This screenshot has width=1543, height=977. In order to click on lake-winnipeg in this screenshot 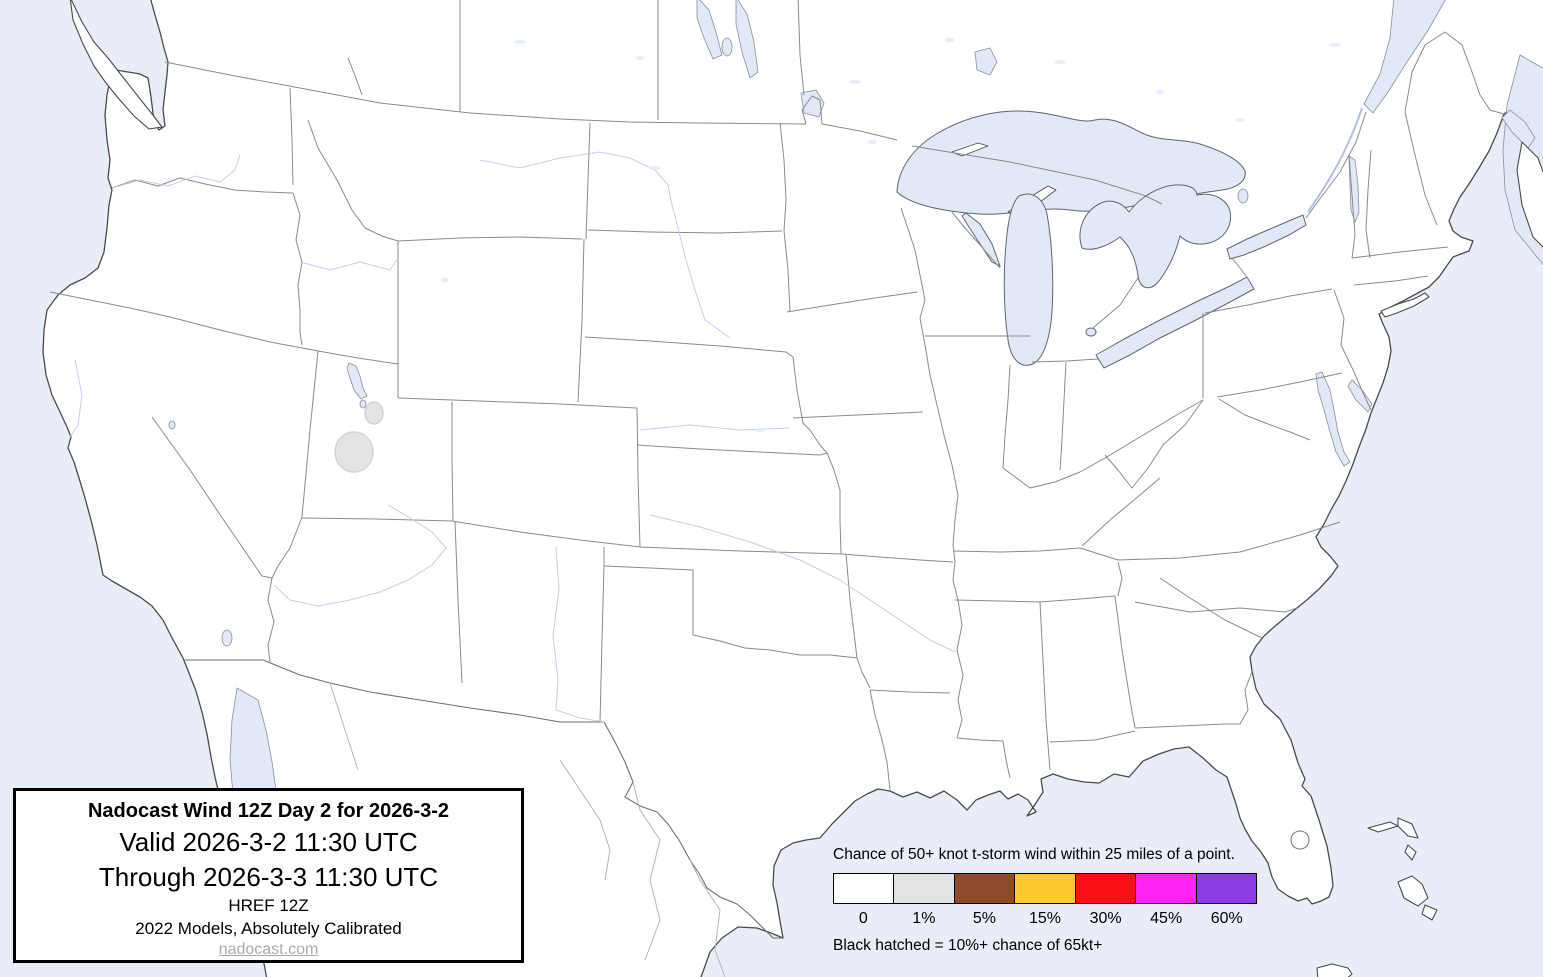, I will do `click(747, 39)`.